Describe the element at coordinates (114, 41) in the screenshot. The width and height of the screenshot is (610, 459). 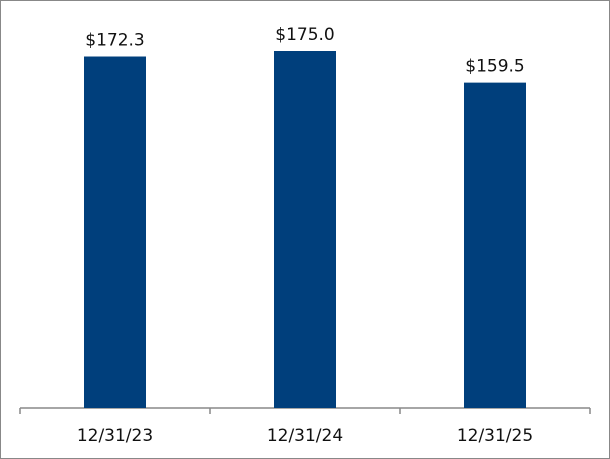
I see `value-label: $172.3` at that location.